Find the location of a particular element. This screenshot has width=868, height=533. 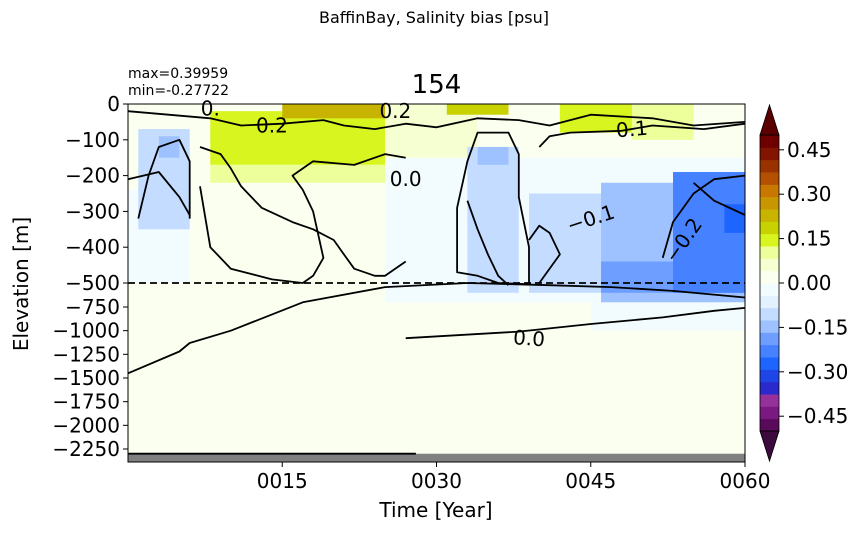

contour-label-0: 0.2 is located at coordinates (272, 125).